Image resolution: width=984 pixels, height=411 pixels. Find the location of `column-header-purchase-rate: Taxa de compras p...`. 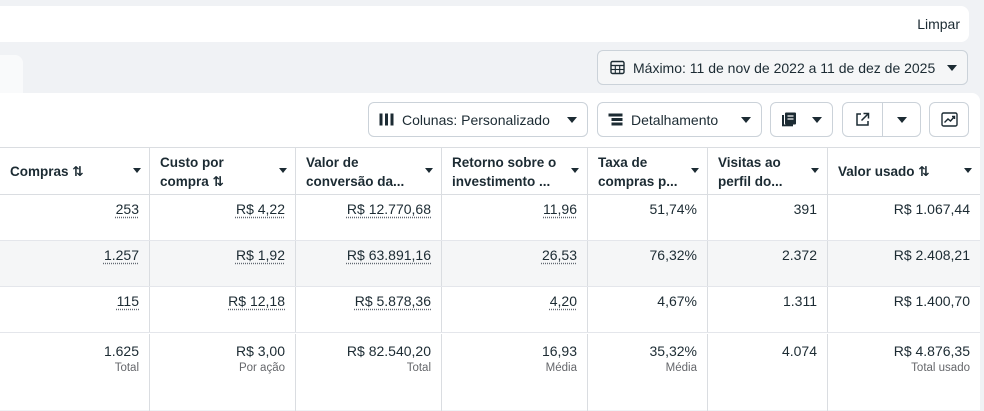

column-header-purchase-rate: Taxa de compras p... is located at coordinates (648, 171).